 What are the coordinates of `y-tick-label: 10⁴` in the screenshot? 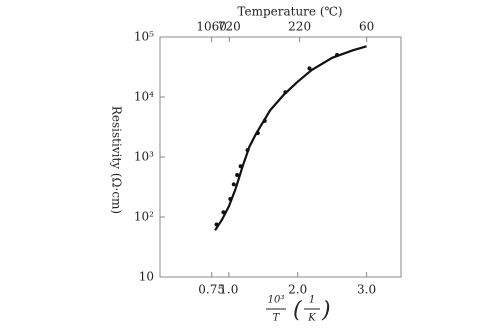 It's located at (144, 97).